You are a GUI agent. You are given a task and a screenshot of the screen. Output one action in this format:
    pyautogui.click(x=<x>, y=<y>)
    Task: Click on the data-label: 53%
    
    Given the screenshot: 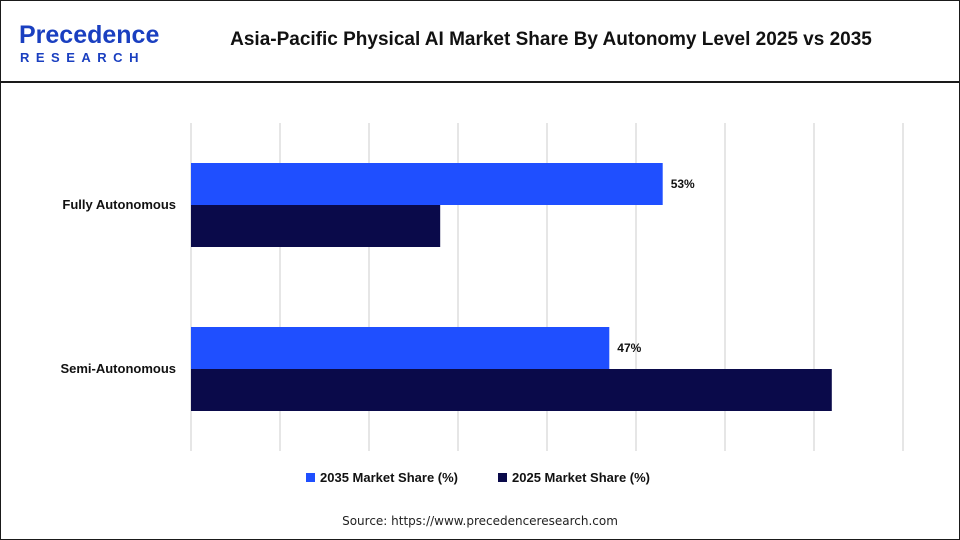 What is the action you would take?
    pyautogui.click(x=683, y=184)
    